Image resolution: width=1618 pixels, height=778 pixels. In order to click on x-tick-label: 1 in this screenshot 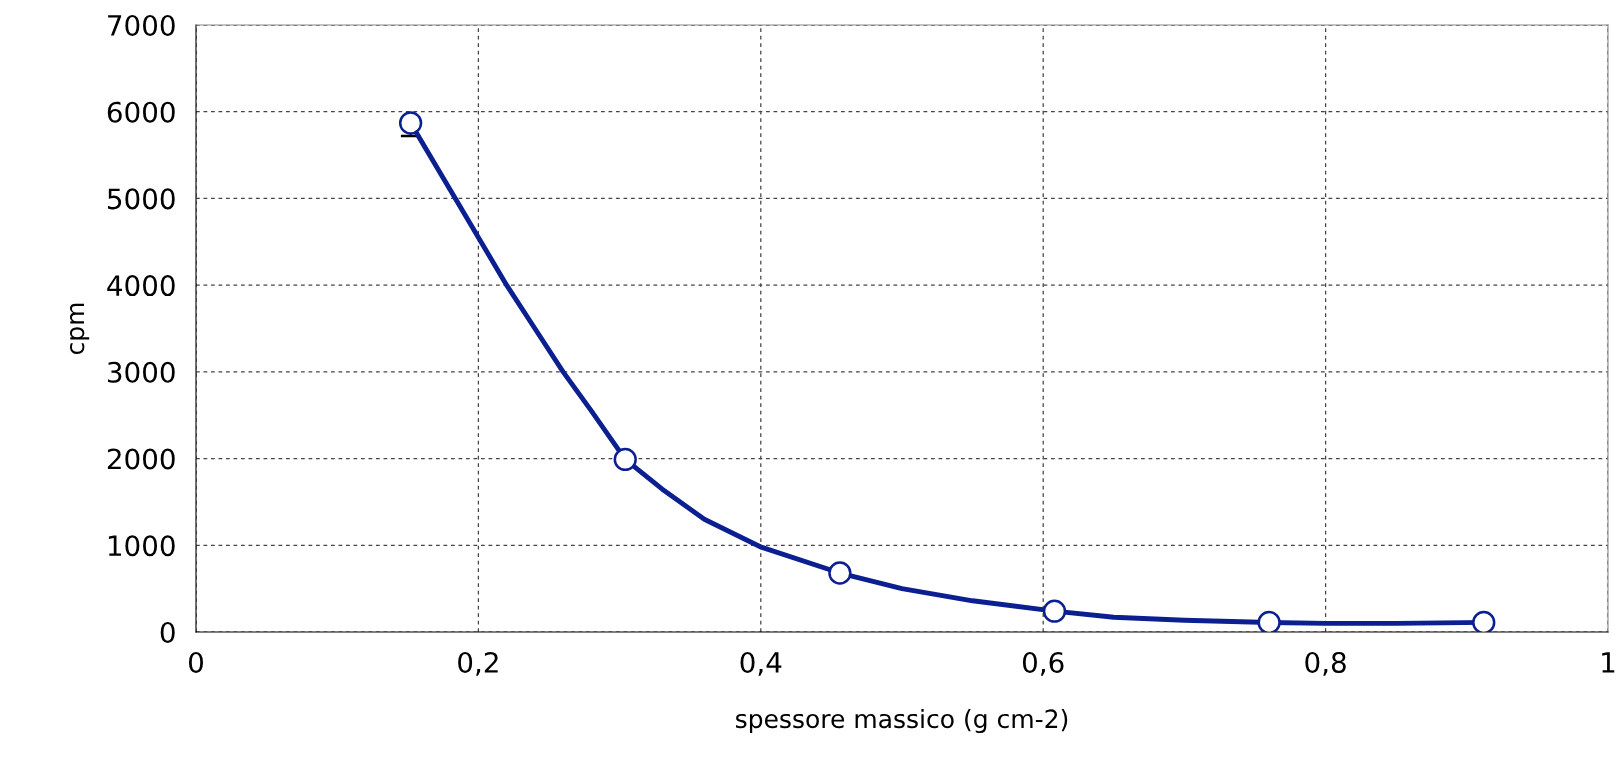, I will do `click(1608, 662)`.